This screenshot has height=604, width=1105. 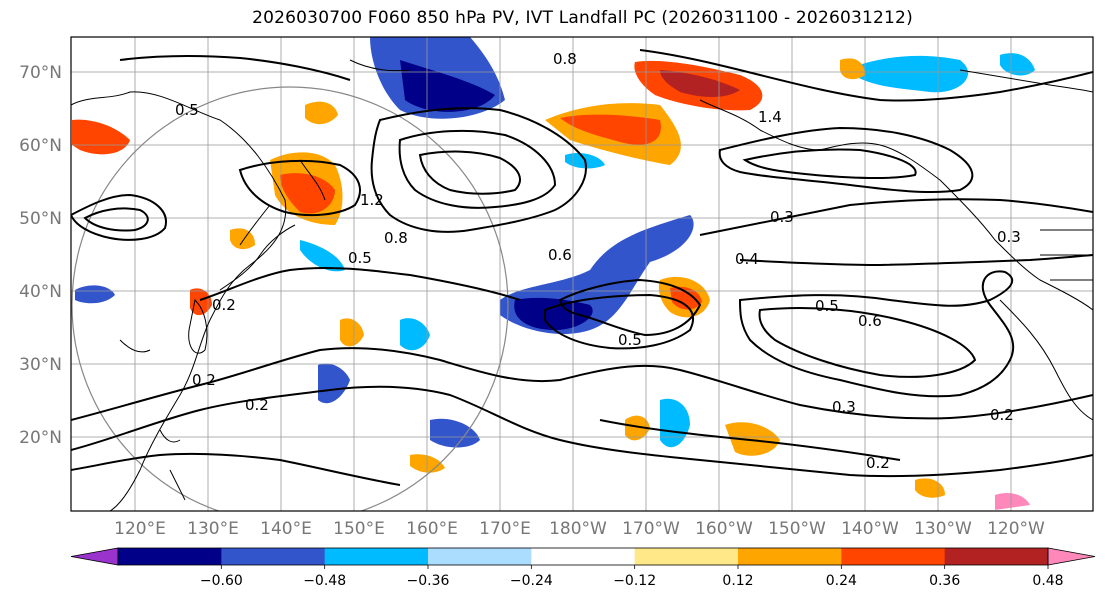 I want to click on colorbar-tick-label: −0.48, so click(x=324, y=581).